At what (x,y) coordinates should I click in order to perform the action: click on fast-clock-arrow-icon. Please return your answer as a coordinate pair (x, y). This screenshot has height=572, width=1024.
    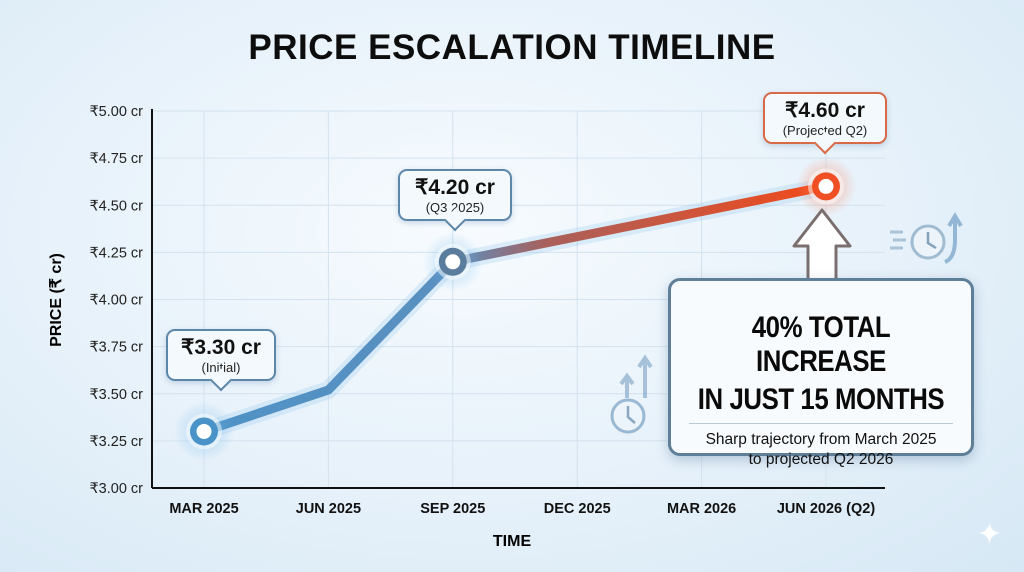
    Looking at the image, I should click on (926, 238).